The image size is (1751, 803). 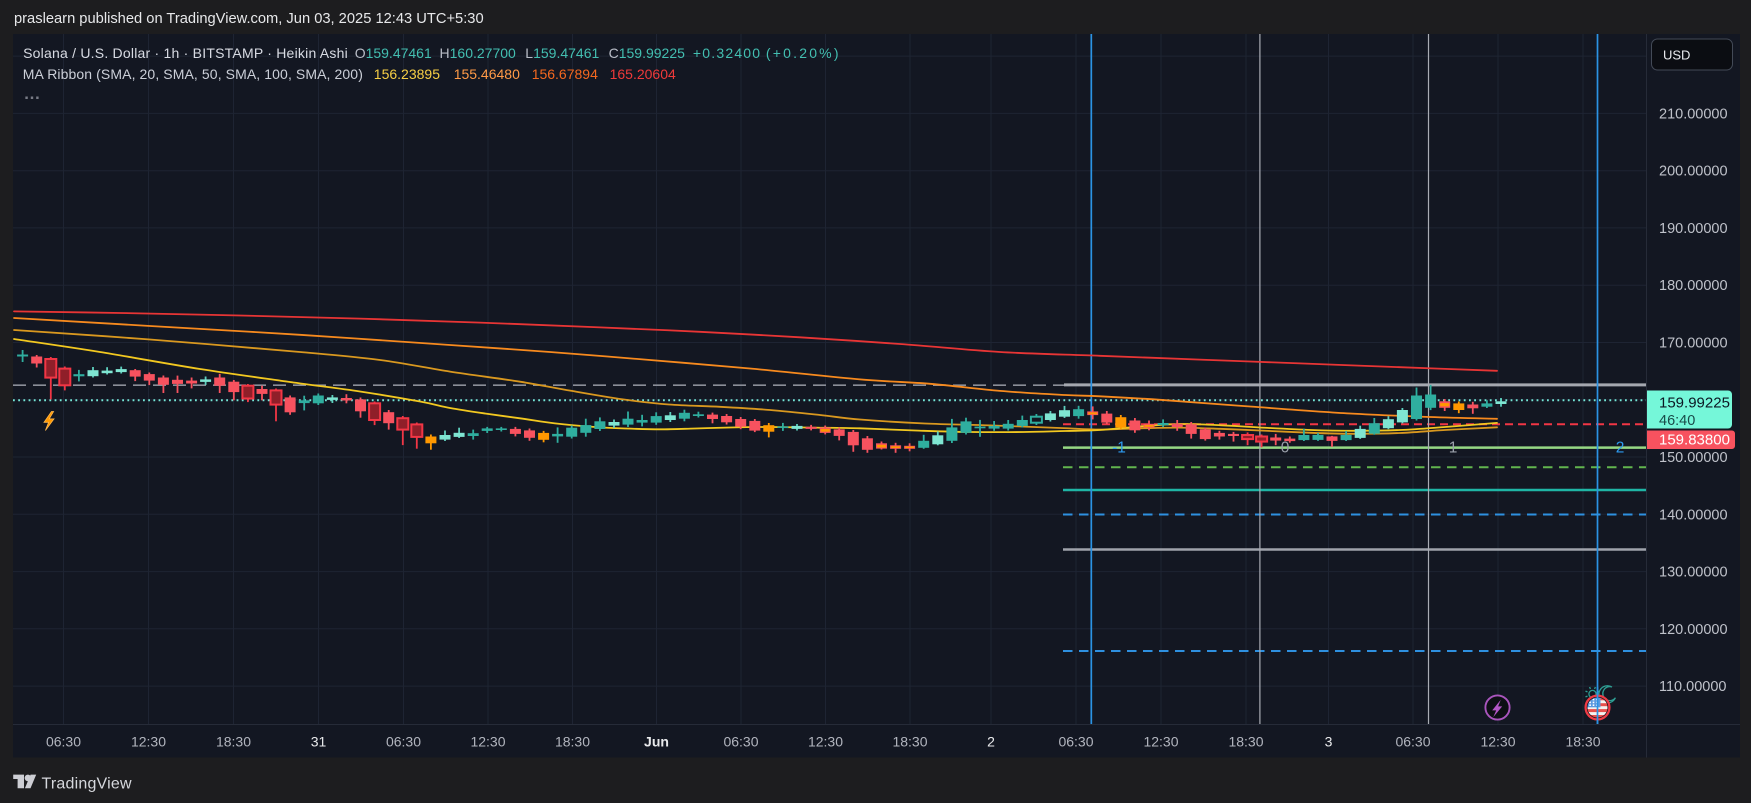 What do you see at coordinates (1694, 440) in the screenshot?
I see `svg-text: 159.83800` at bounding box center [1694, 440].